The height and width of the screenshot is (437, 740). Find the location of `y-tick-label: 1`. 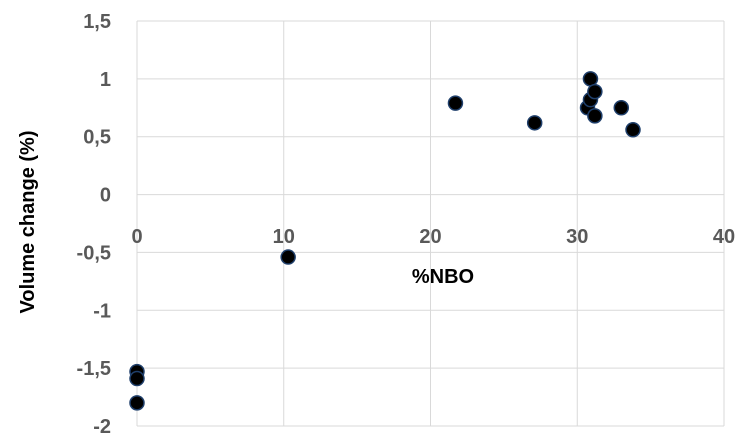

y-tick-label: 1 is located at coordinates (105, 80).